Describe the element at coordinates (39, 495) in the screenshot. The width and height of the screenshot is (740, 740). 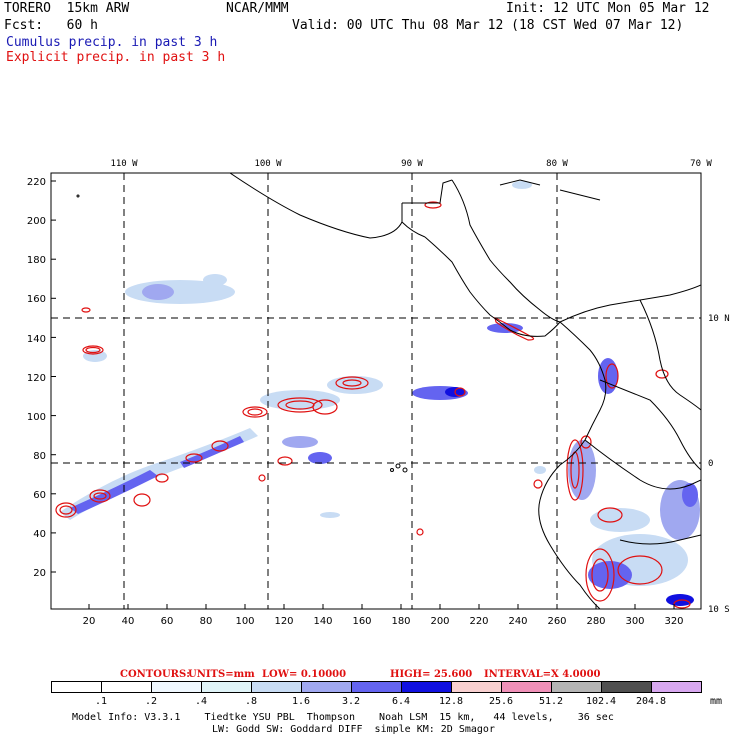
I see `y-tick-label: 60` at that location.